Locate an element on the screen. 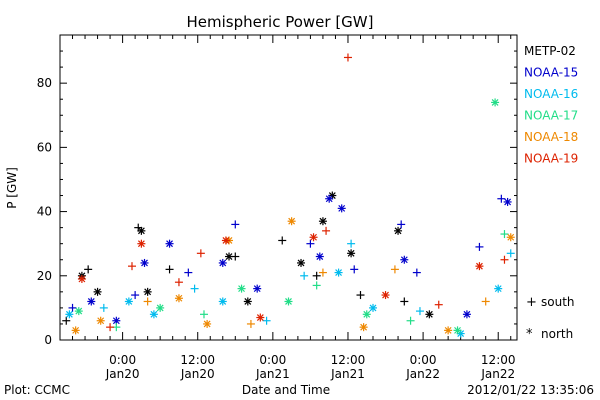  footer-timestamp: 2012/01/22 13:35:06 is located at coordinates (530, 390).